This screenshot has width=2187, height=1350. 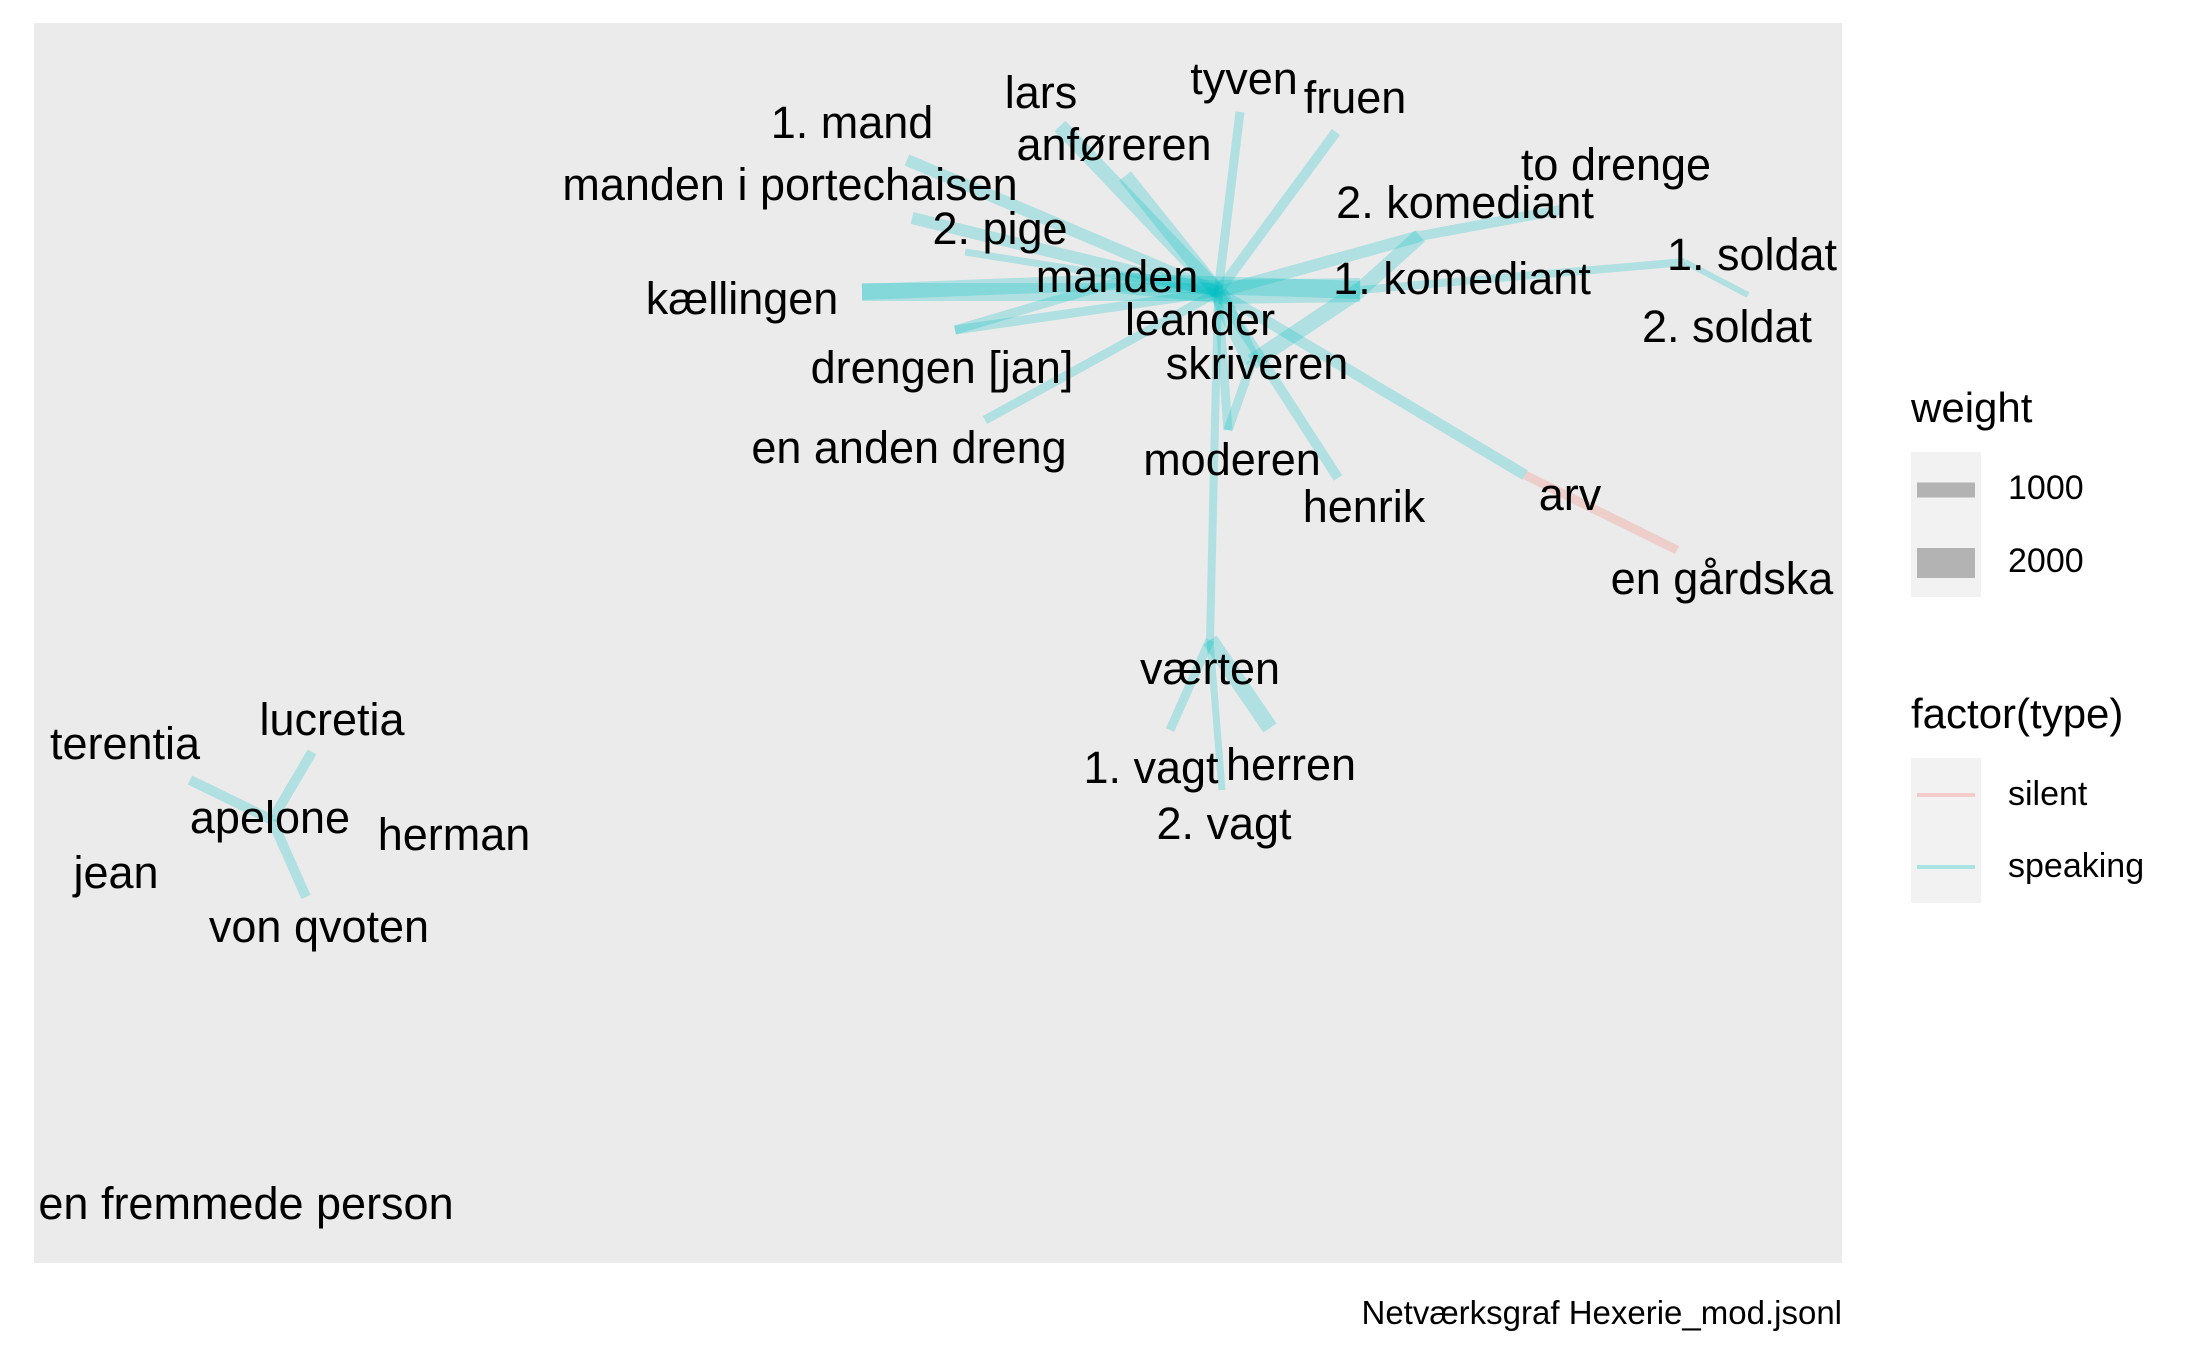 I want to click on edge-1-soldat-2-soldat, so click(x=1716, y=278).